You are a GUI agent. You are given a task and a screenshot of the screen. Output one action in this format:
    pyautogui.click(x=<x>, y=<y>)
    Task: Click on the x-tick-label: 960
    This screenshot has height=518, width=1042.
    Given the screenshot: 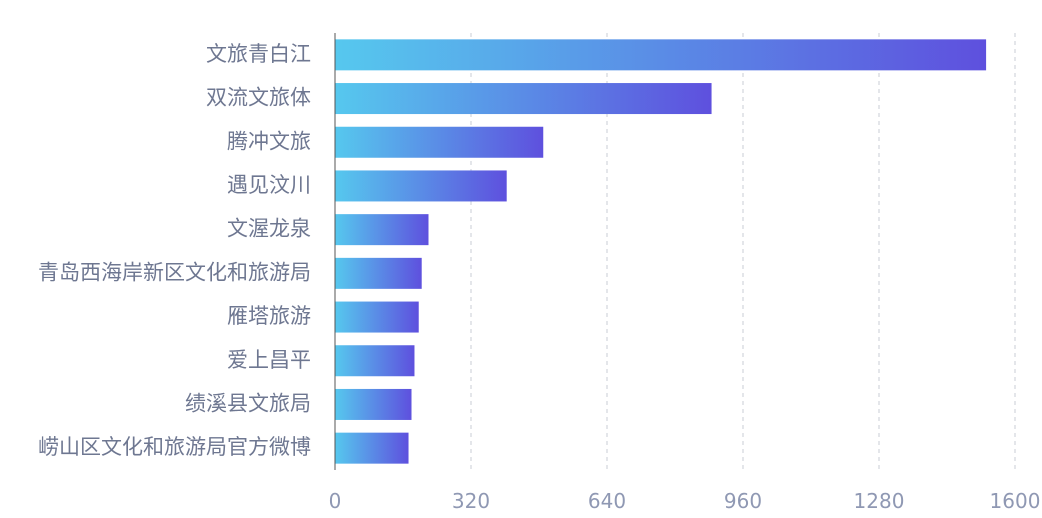 What is the action you would take?
    pyautogui.click(x=743, y=501)
    